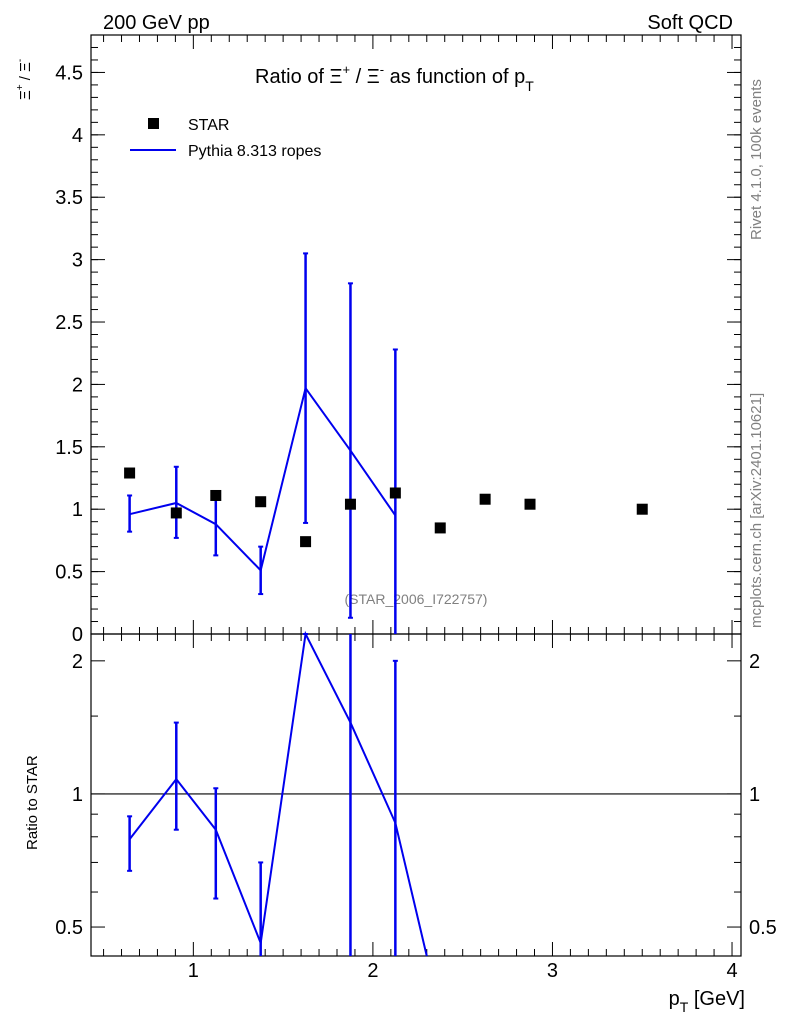 Image resolution: width=786 pixels, height=1024 pixels. I want to click on mc-line, so click(263, 479).